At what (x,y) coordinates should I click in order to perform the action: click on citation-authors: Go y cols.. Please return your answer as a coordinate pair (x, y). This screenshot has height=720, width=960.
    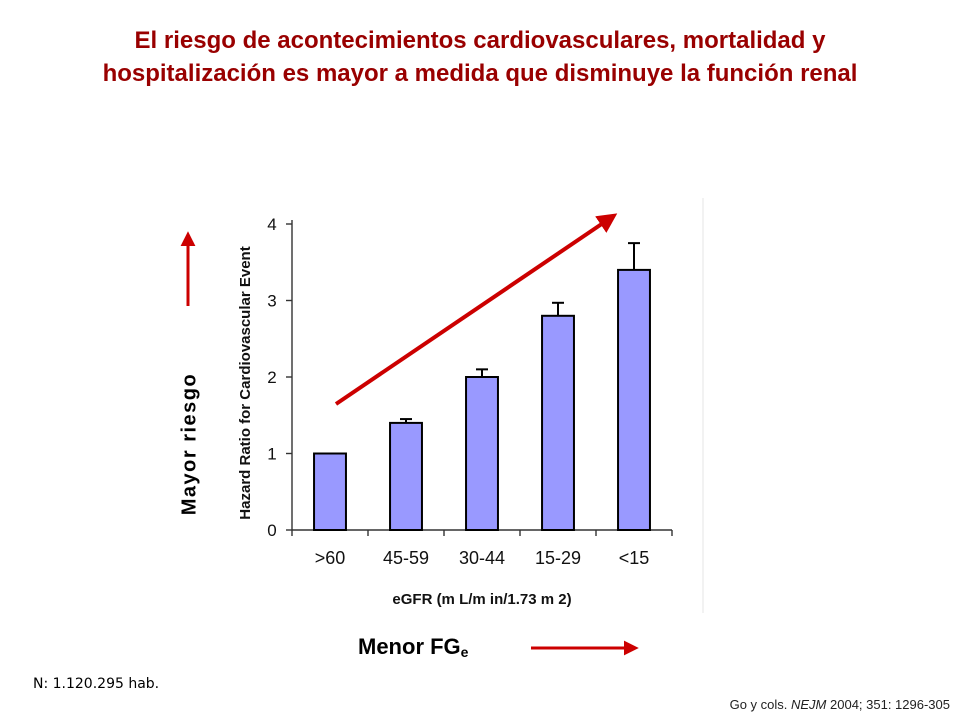
    Looking at the image, I should click on (760, 704).